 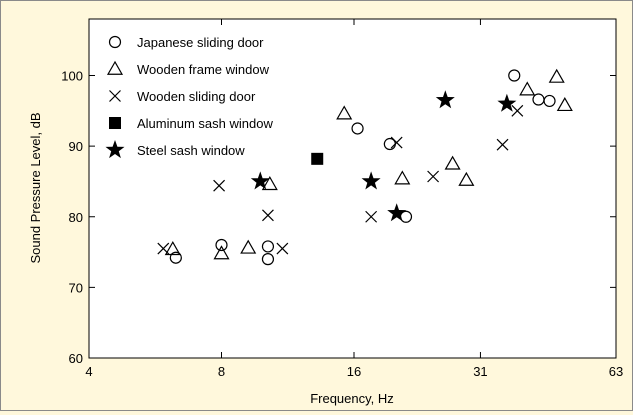 What do you see at coordinates (115, 149) in the screenshot?
I see `legend-marker-star` at bounding box center [115, 149].